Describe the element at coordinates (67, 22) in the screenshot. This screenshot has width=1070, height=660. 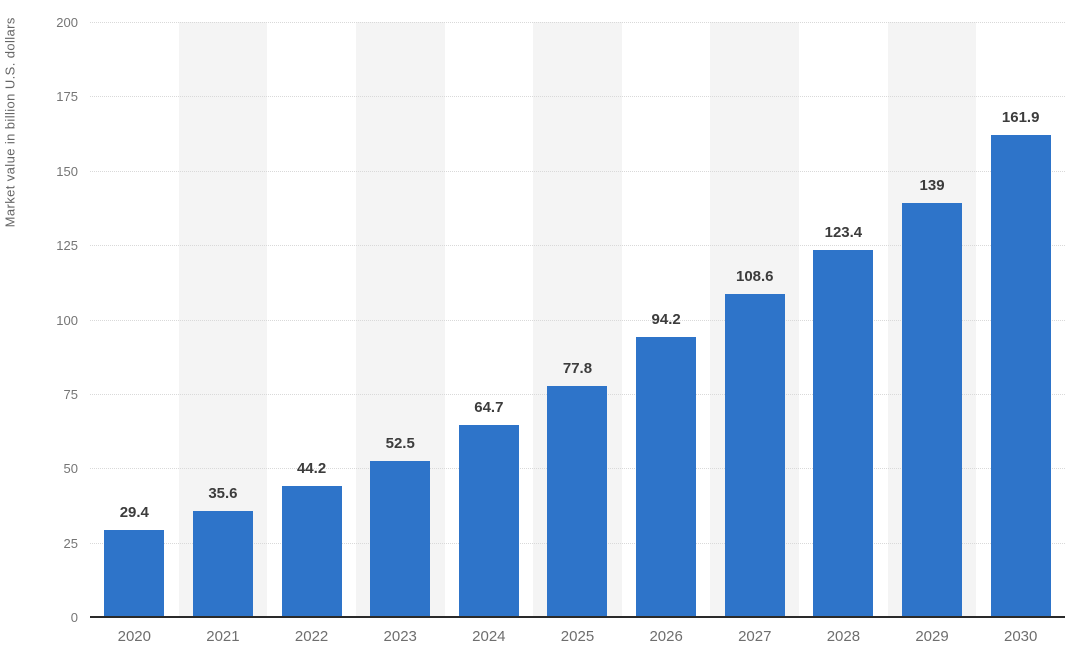
I see `y-tick-label-200: 200` at that location.